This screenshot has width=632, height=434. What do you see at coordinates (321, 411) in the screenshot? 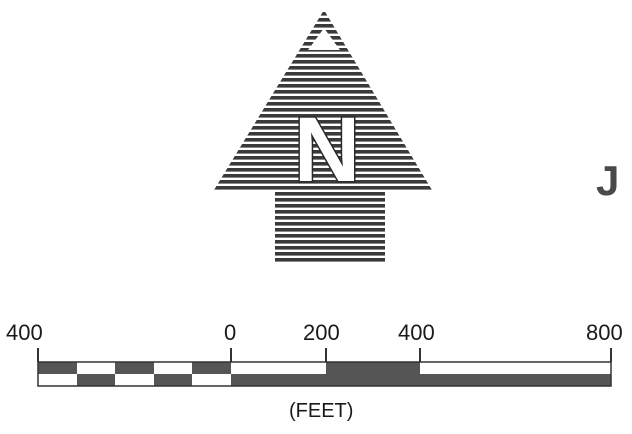
I see `scale-units-label: (FEET)` at bounding box center [321, 411].